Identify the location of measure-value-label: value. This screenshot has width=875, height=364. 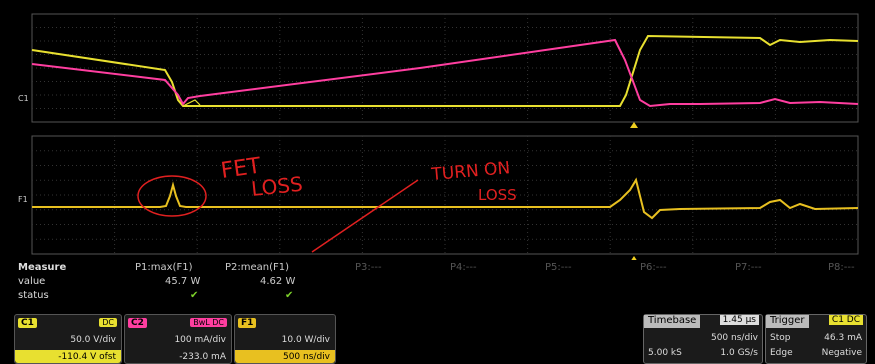
(32, 281).